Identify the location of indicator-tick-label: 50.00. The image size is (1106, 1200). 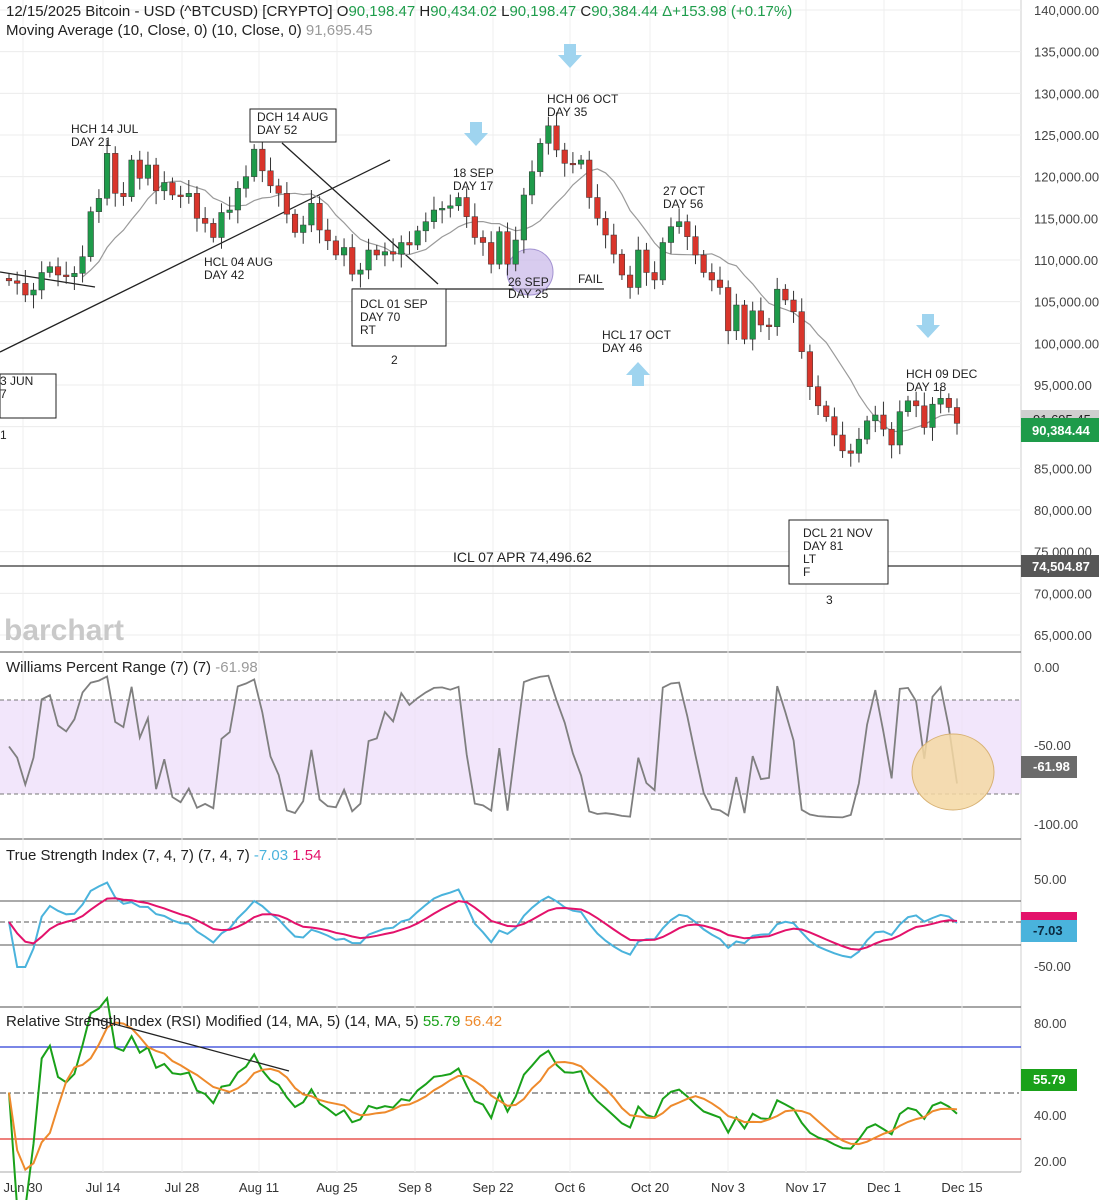
(1050, 879).